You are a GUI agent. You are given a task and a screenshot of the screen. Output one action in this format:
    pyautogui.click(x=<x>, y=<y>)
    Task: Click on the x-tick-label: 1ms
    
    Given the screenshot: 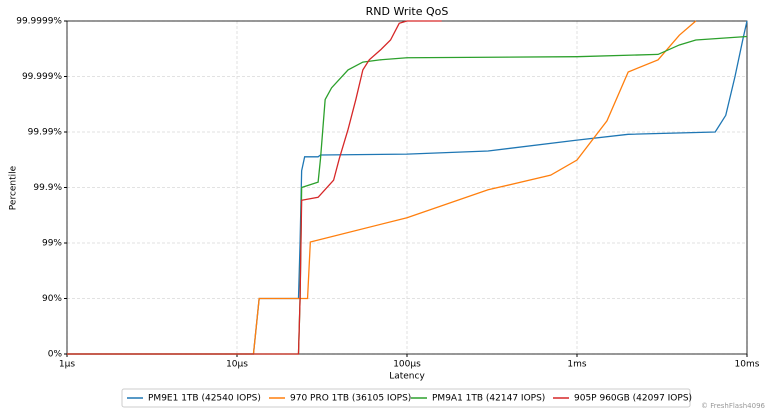 What is the action you would take?
    pyautogui.click(x=576, y=365)
    